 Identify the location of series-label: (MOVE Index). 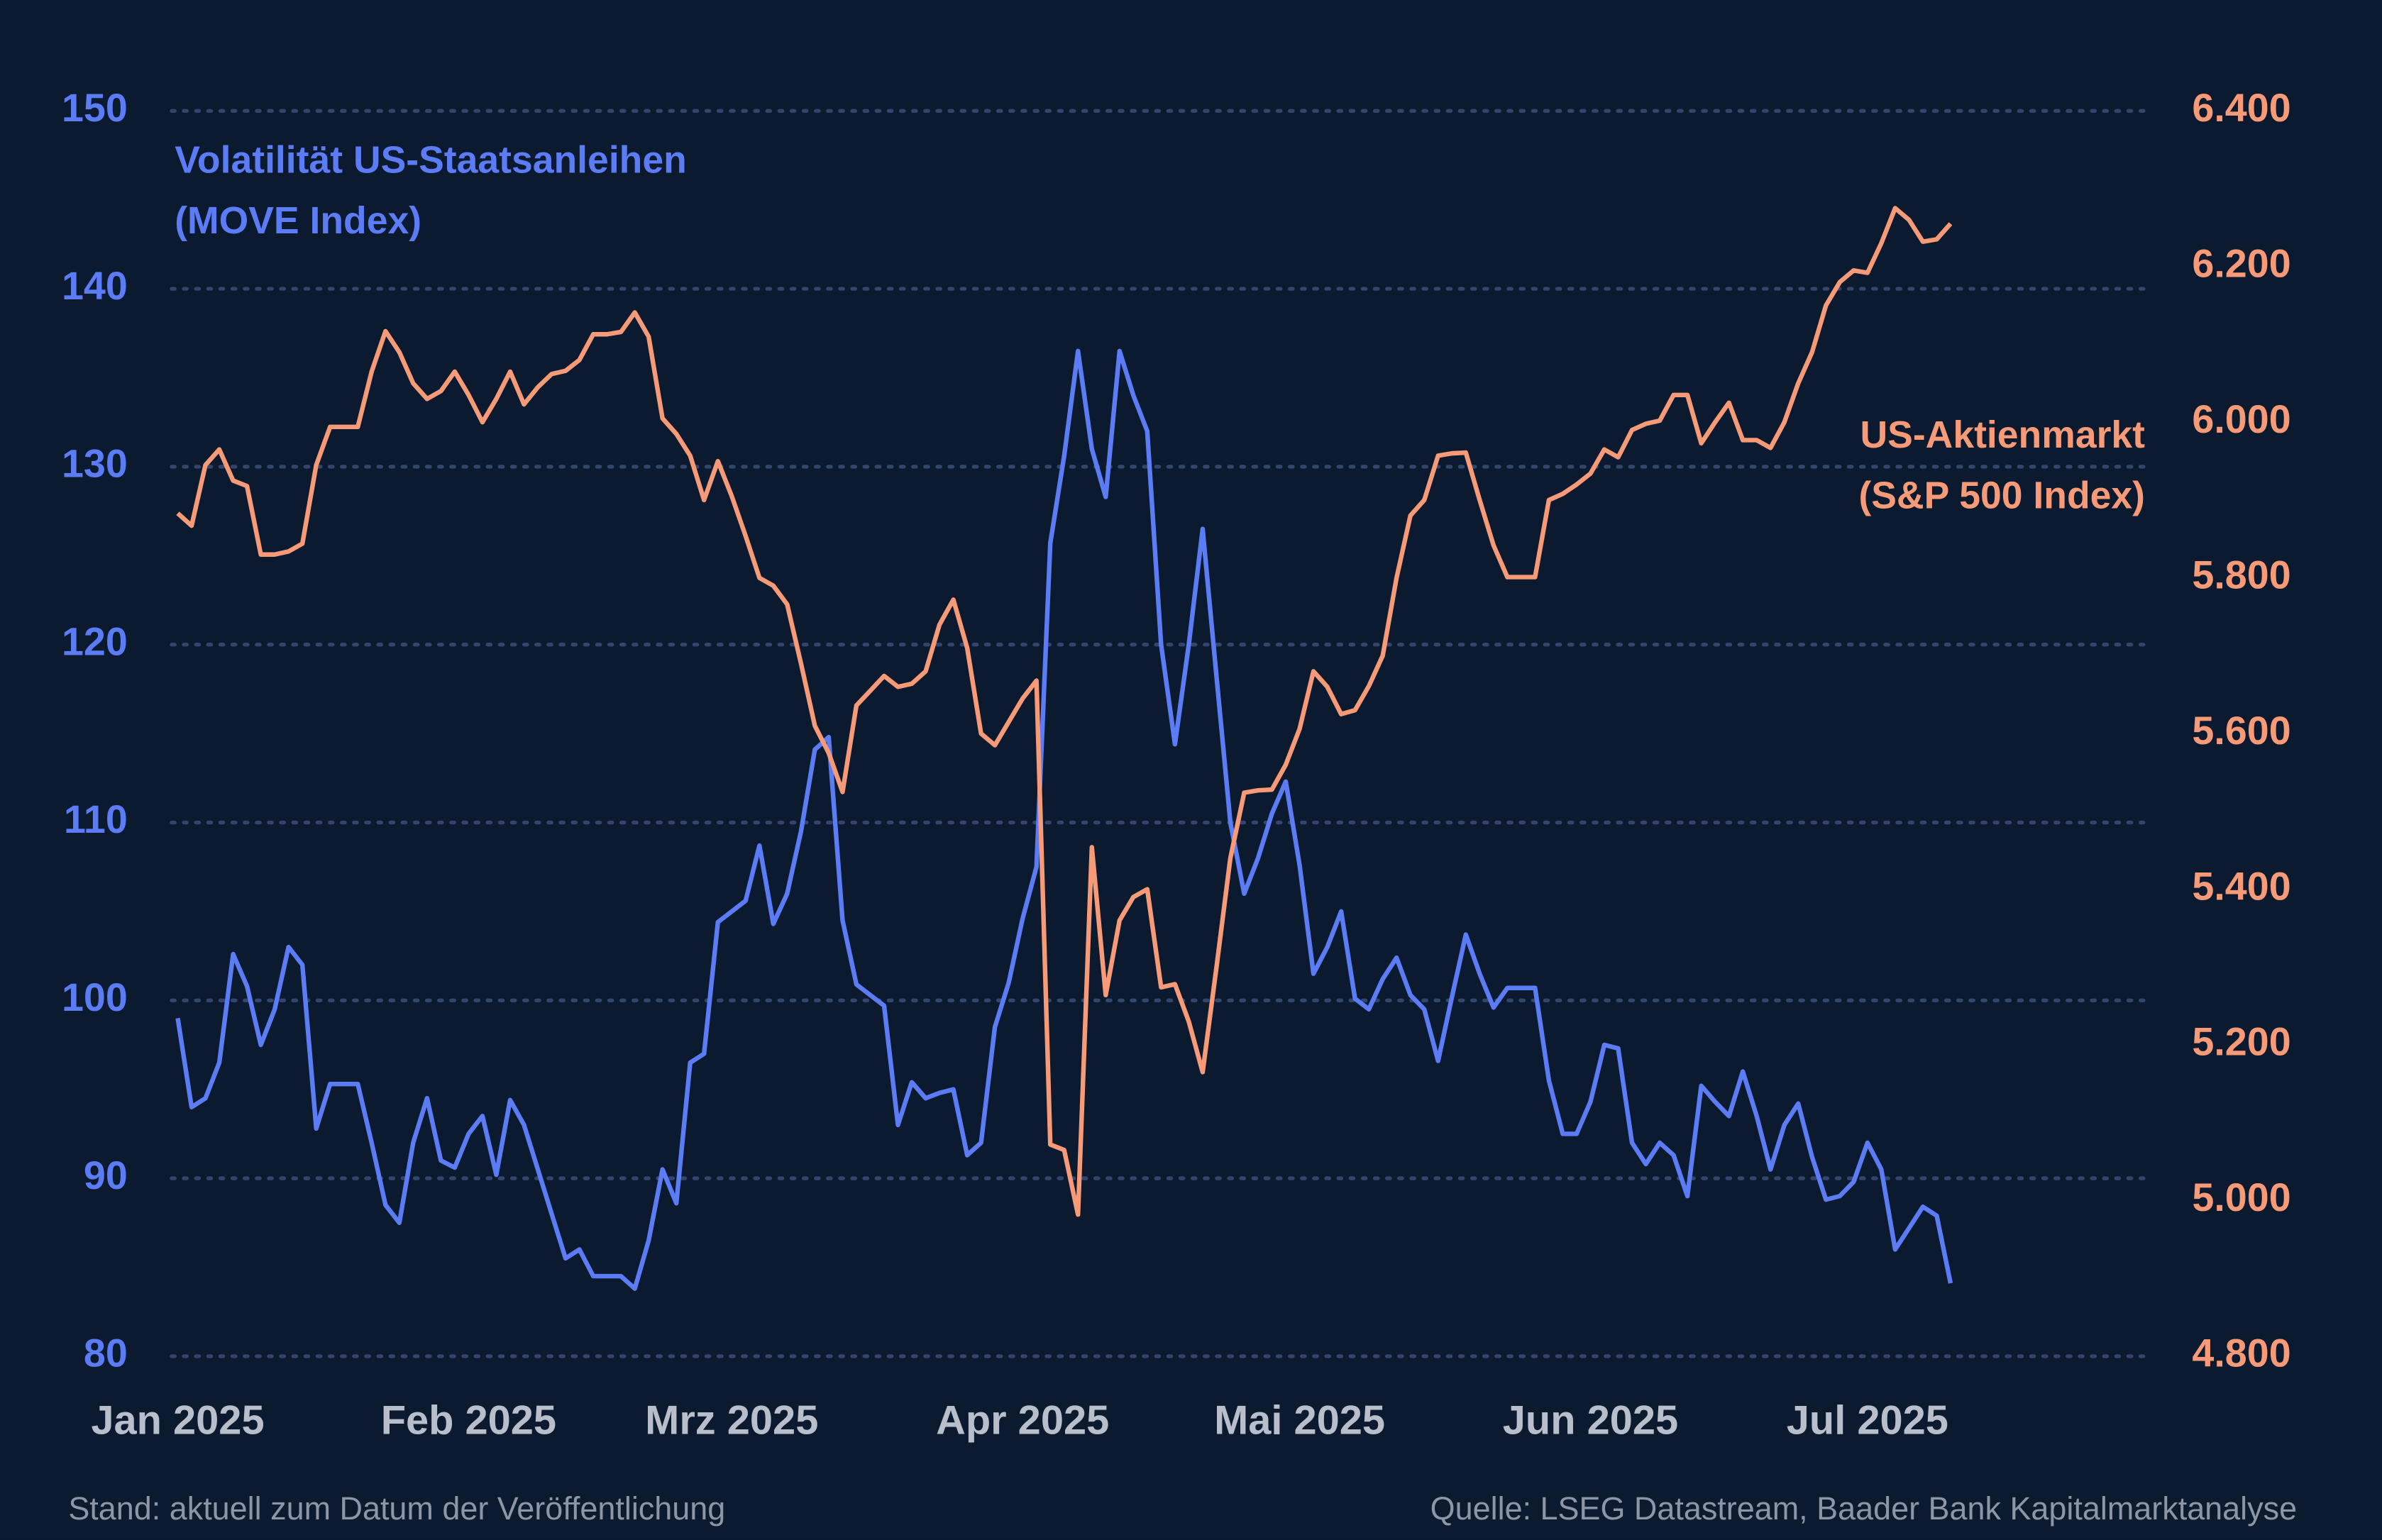
(298, 221).